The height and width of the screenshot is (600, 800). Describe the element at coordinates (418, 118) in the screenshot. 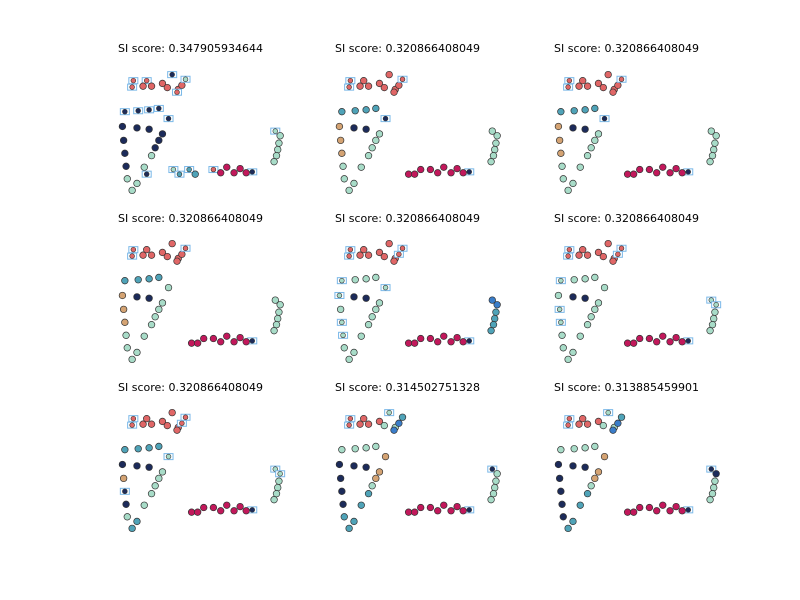

I see `scatter-panel-2: SI score: 0.320866408049` at that location.